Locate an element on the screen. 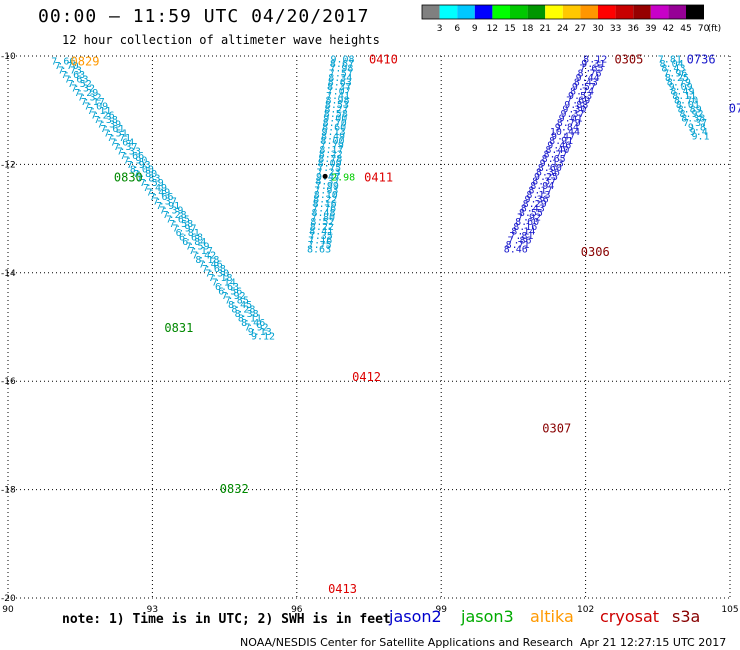 The height and width of the screenshot is (650, 740). swh-value-jason3: 7.76 is located at coordinates (324, 209).